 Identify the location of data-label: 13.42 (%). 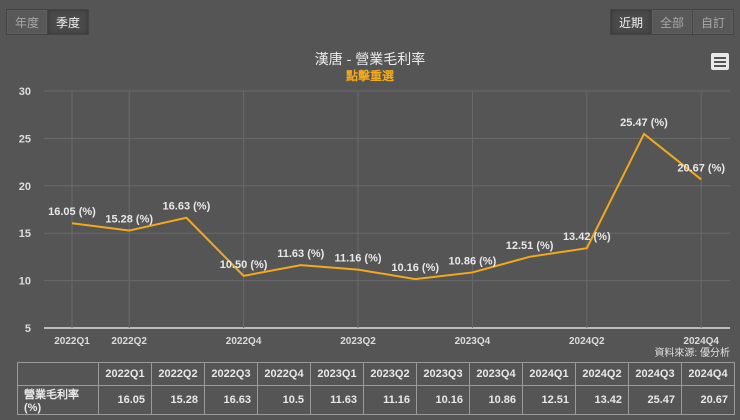
(587, 237).